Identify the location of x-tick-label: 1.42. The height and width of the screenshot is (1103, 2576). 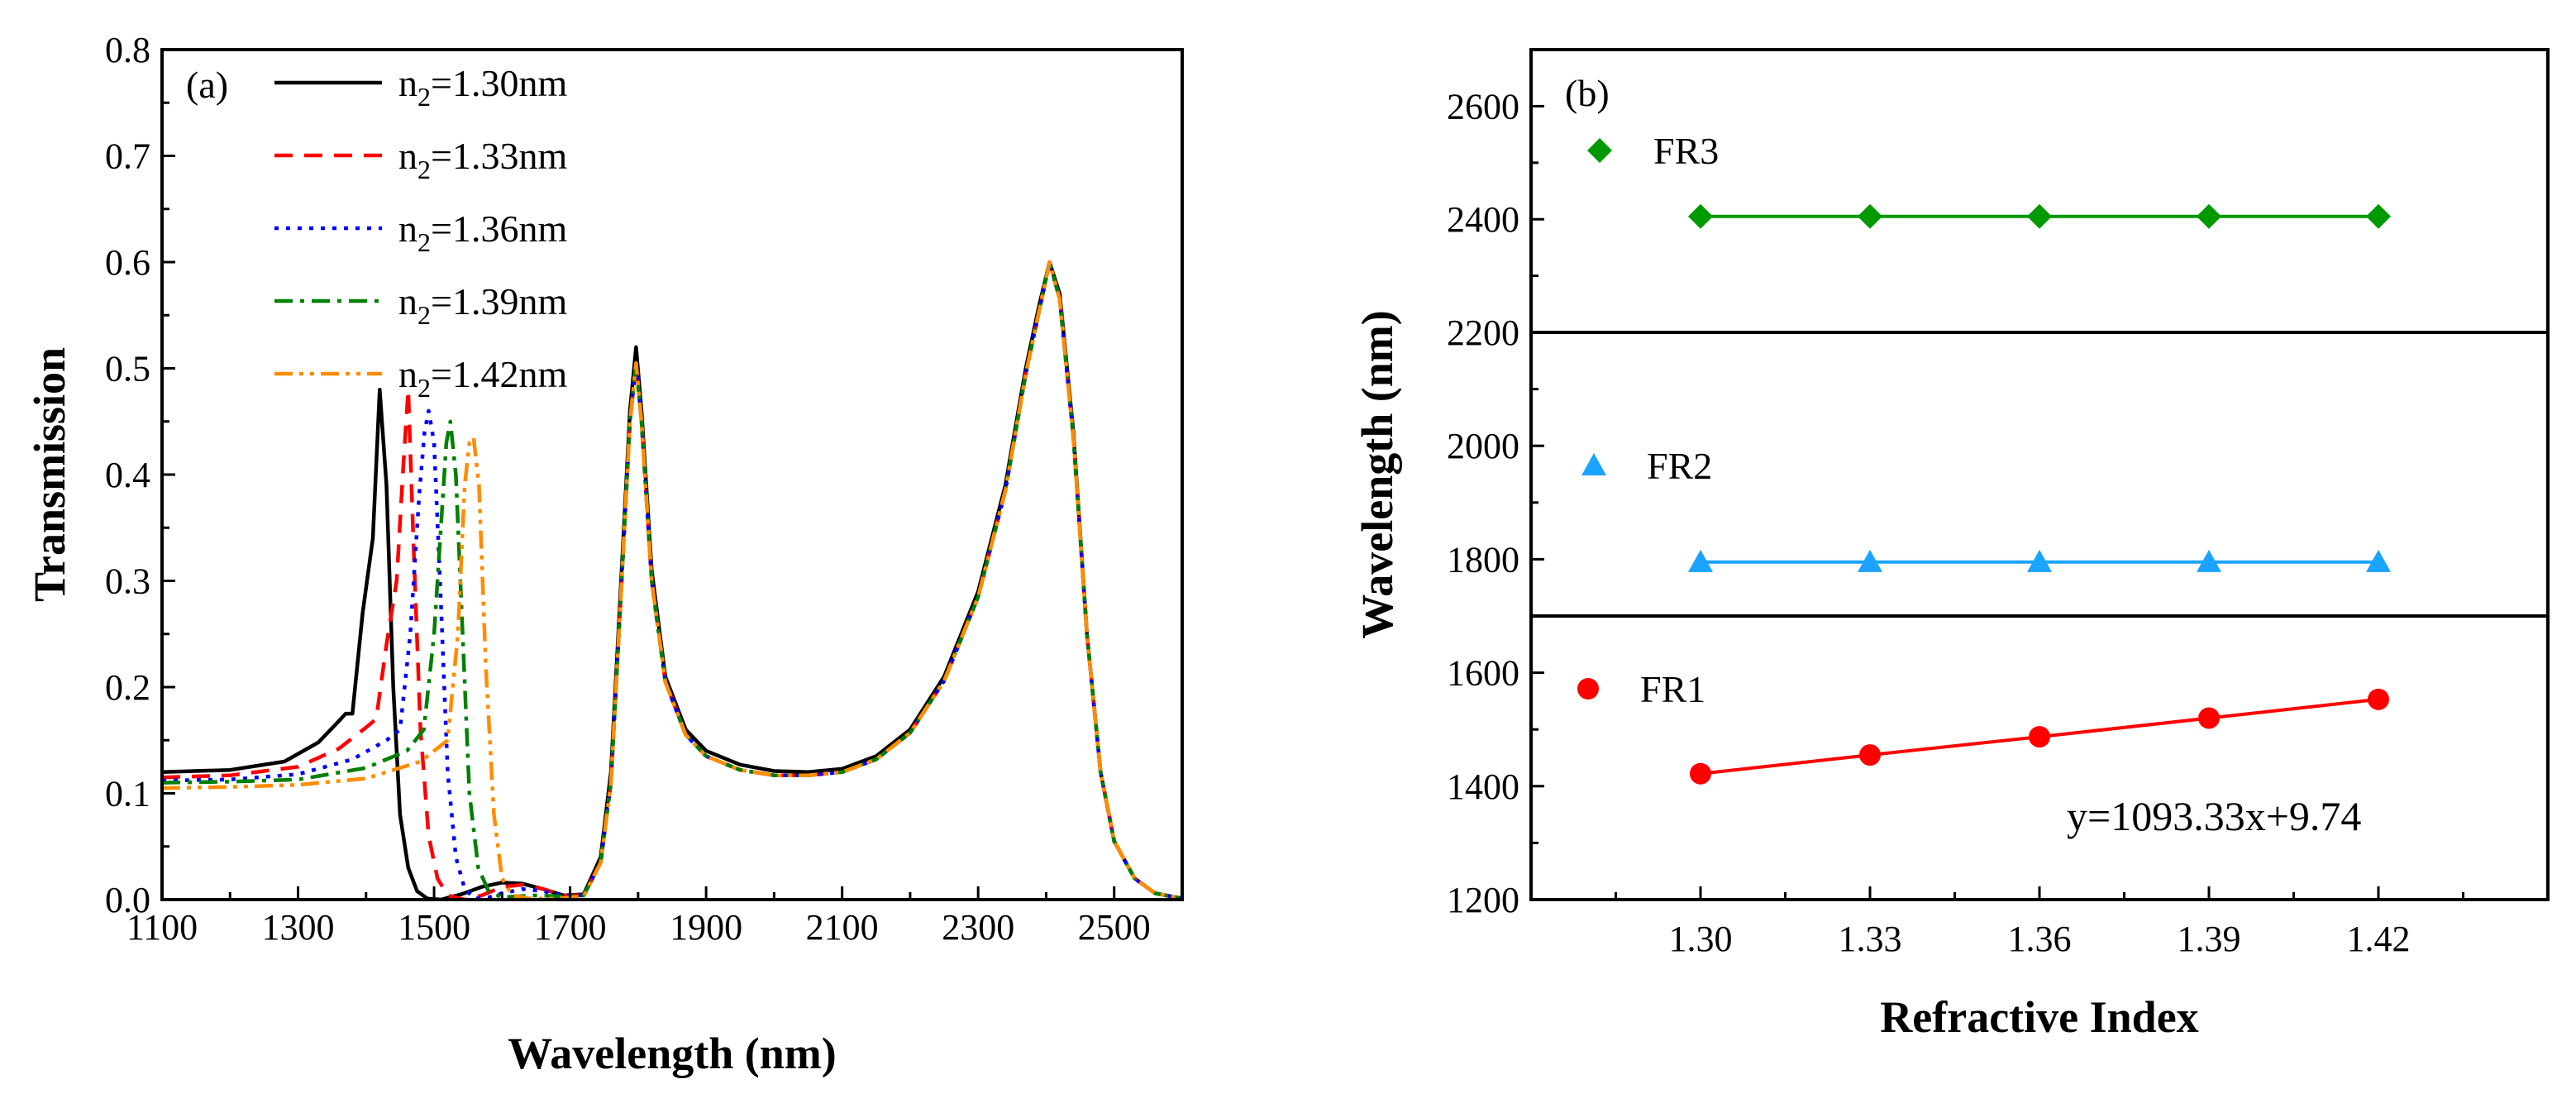
(2379, 939).